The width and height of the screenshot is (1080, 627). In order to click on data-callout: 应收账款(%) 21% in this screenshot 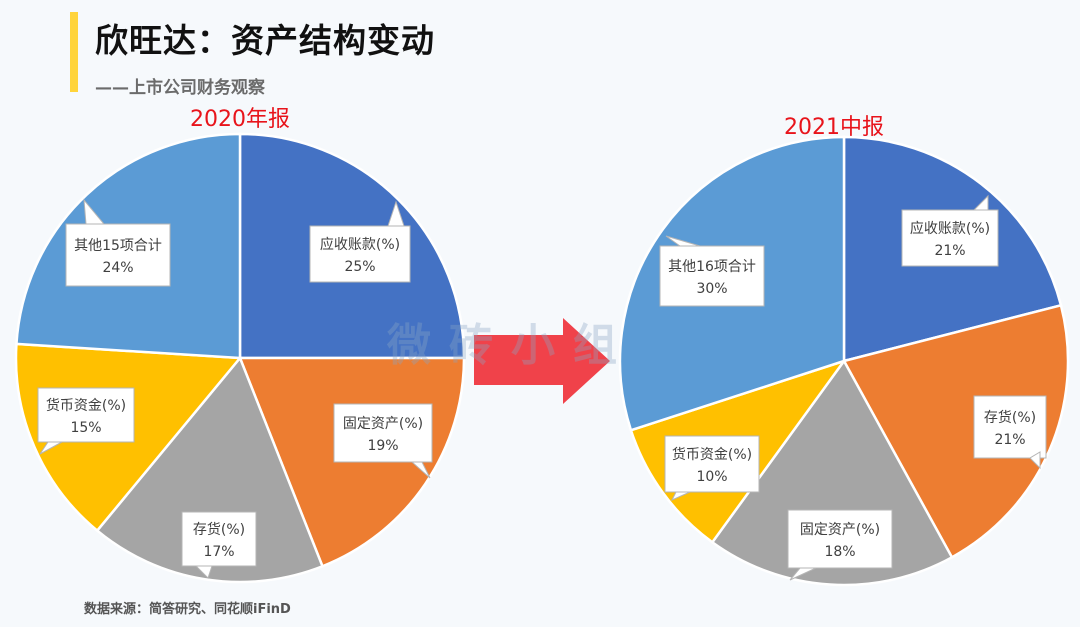, I will do `click(950, 230)`.